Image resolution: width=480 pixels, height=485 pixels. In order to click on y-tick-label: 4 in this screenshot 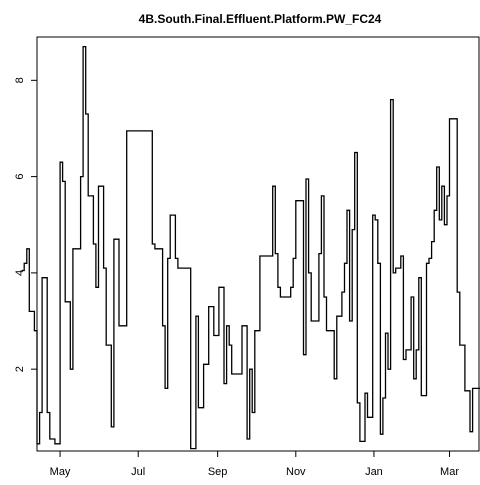, I will do `click(20, 273)`.